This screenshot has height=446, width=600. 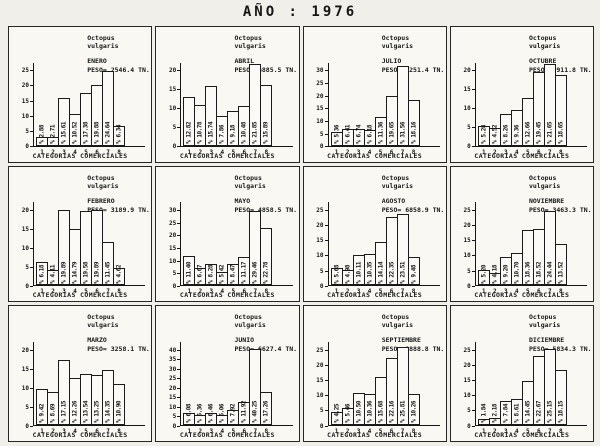 I want to click on panel-header: Octopus vulgaris JULIO PESO= 6251.4 TN., so click(x=413, y=54).